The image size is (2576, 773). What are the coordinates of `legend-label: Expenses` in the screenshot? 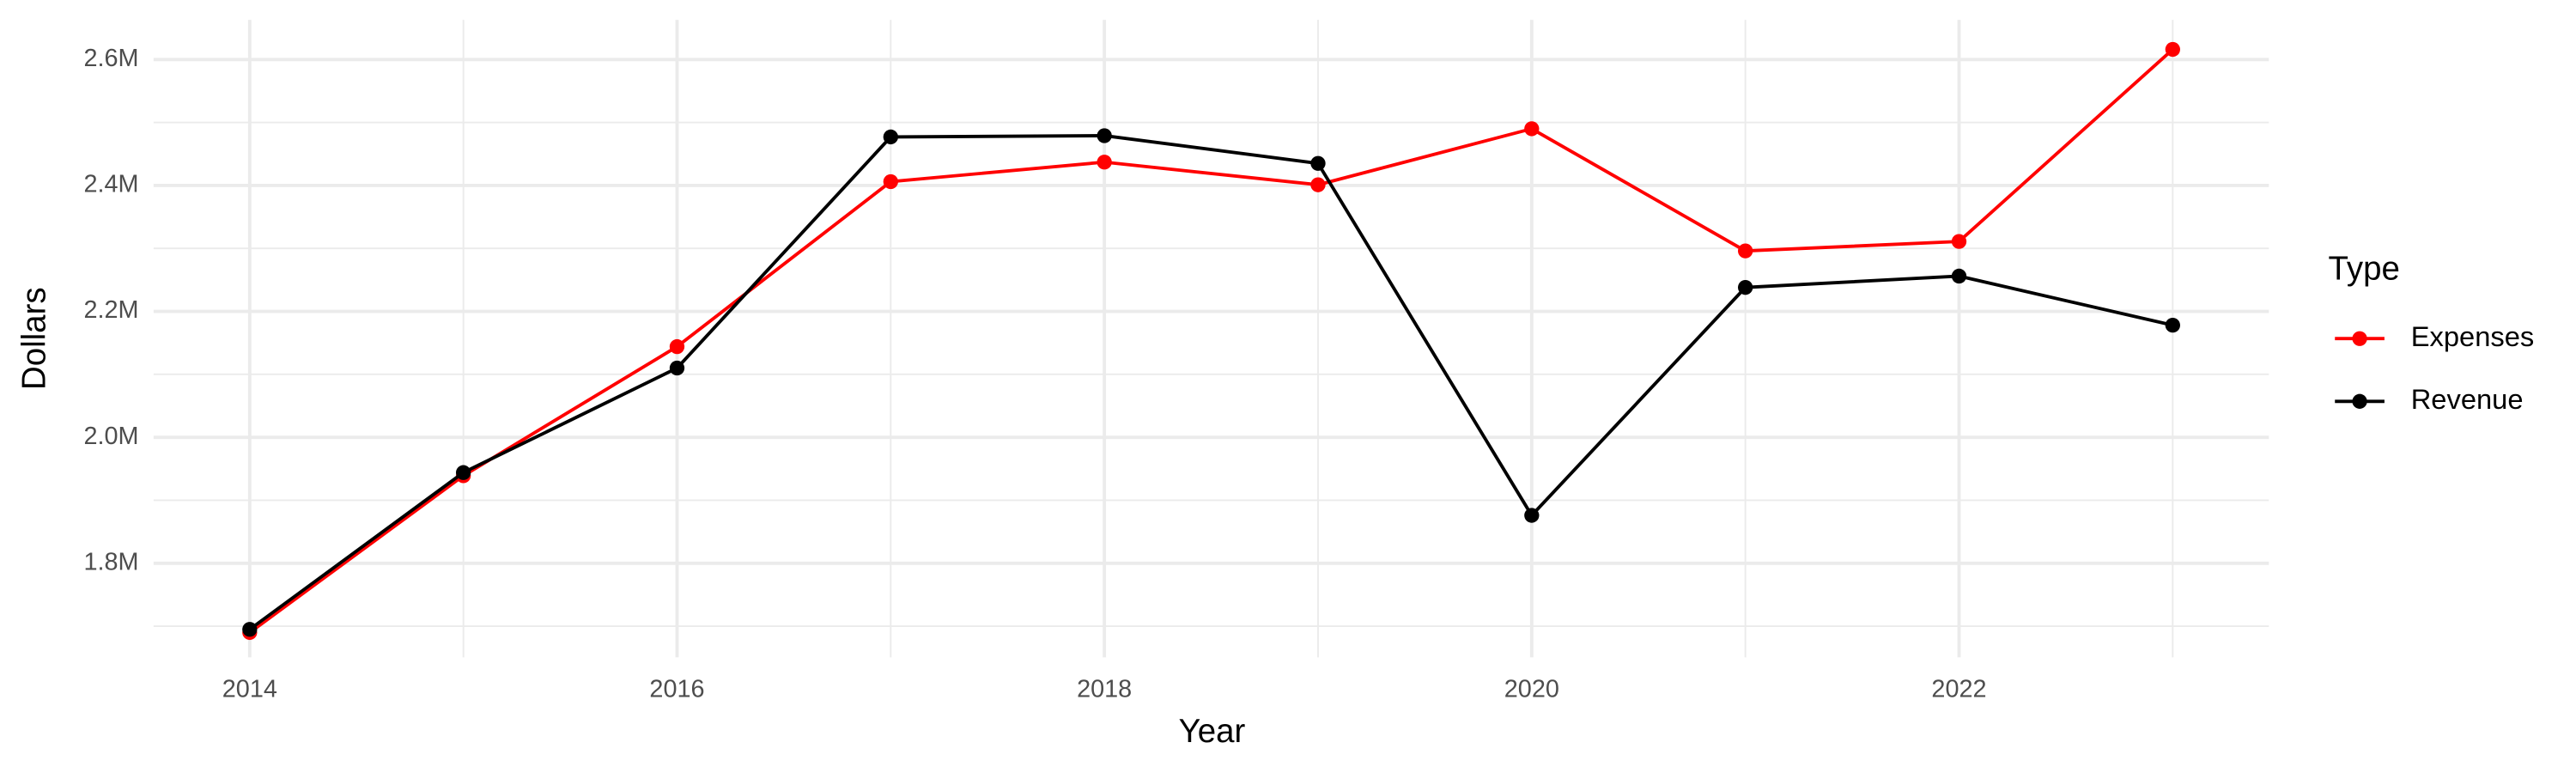 It's located at (2473, 336).